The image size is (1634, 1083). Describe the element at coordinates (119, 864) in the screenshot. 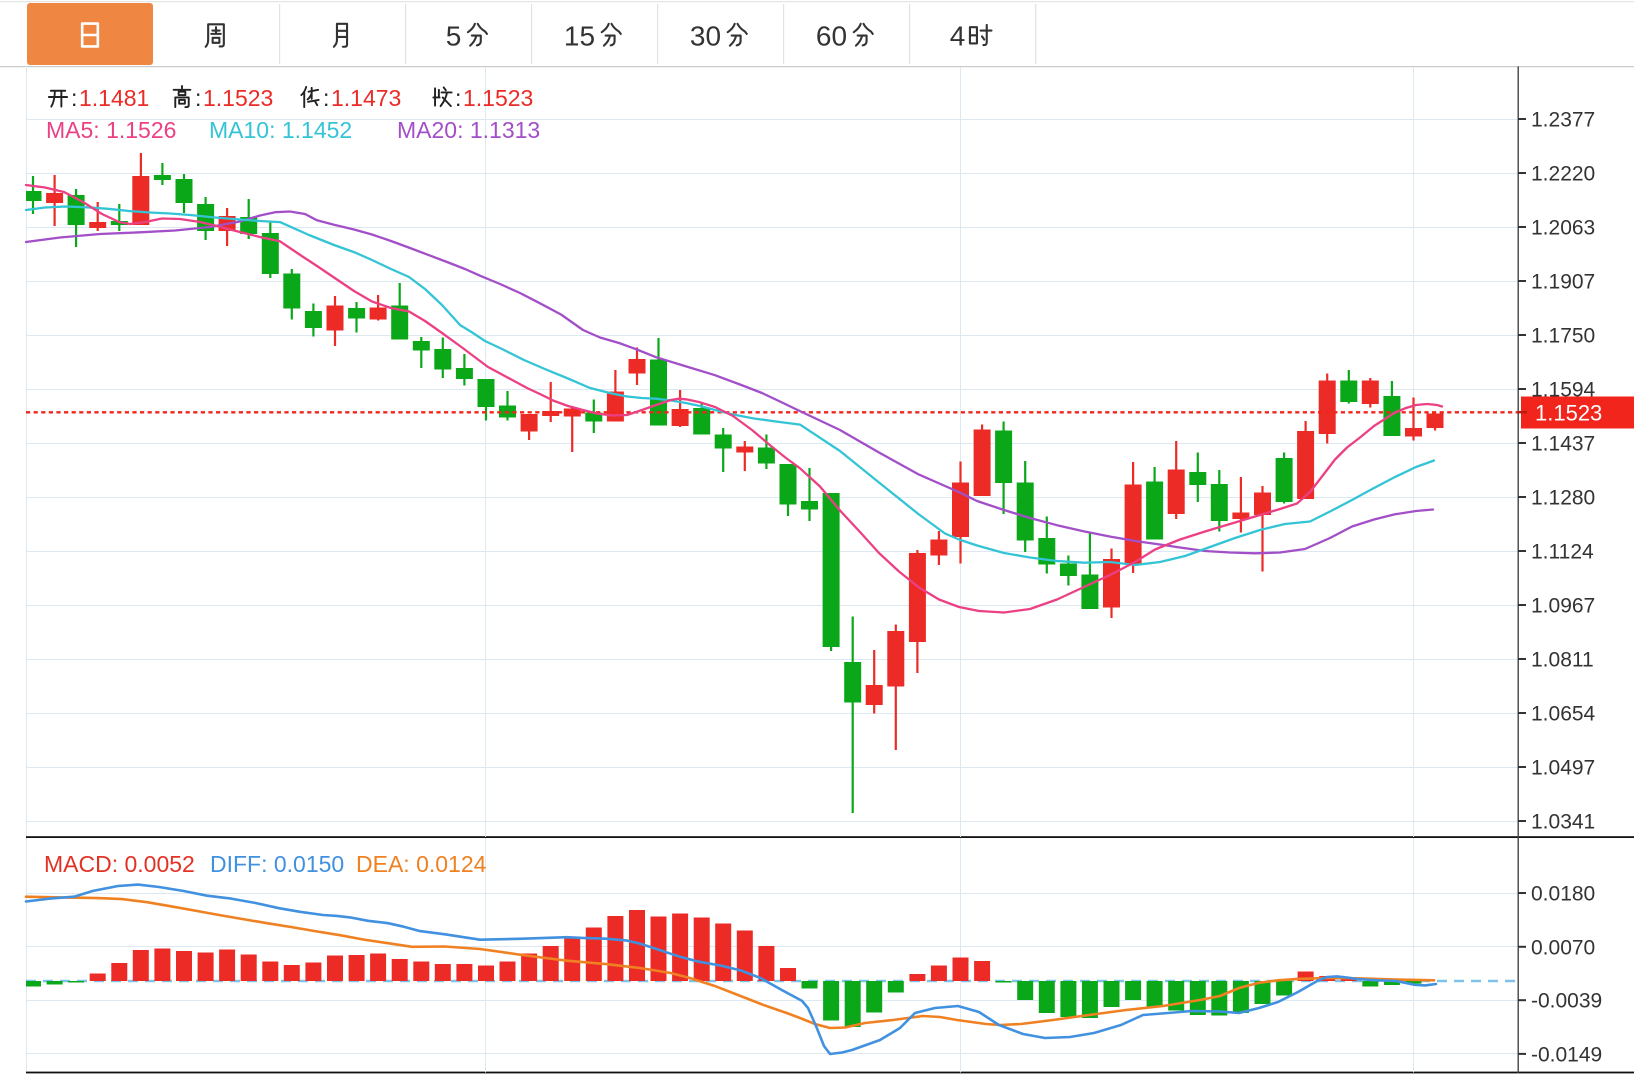

I see `svg-text: MACD: 0.0052` at that location.